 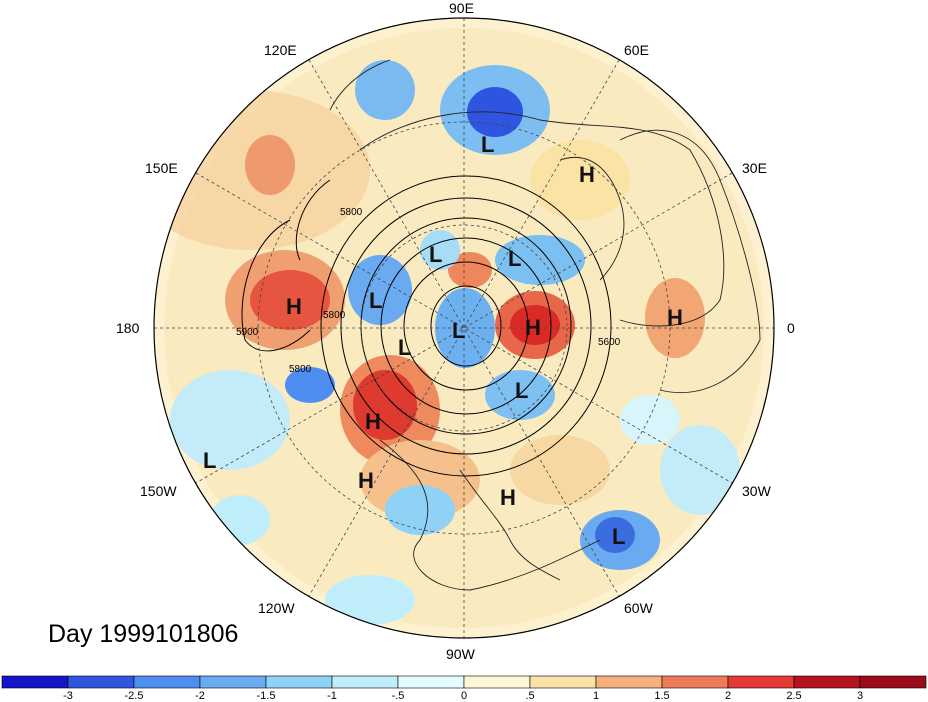 I want to click on page-title: Day 1999101806, so click(x=143, y=634).